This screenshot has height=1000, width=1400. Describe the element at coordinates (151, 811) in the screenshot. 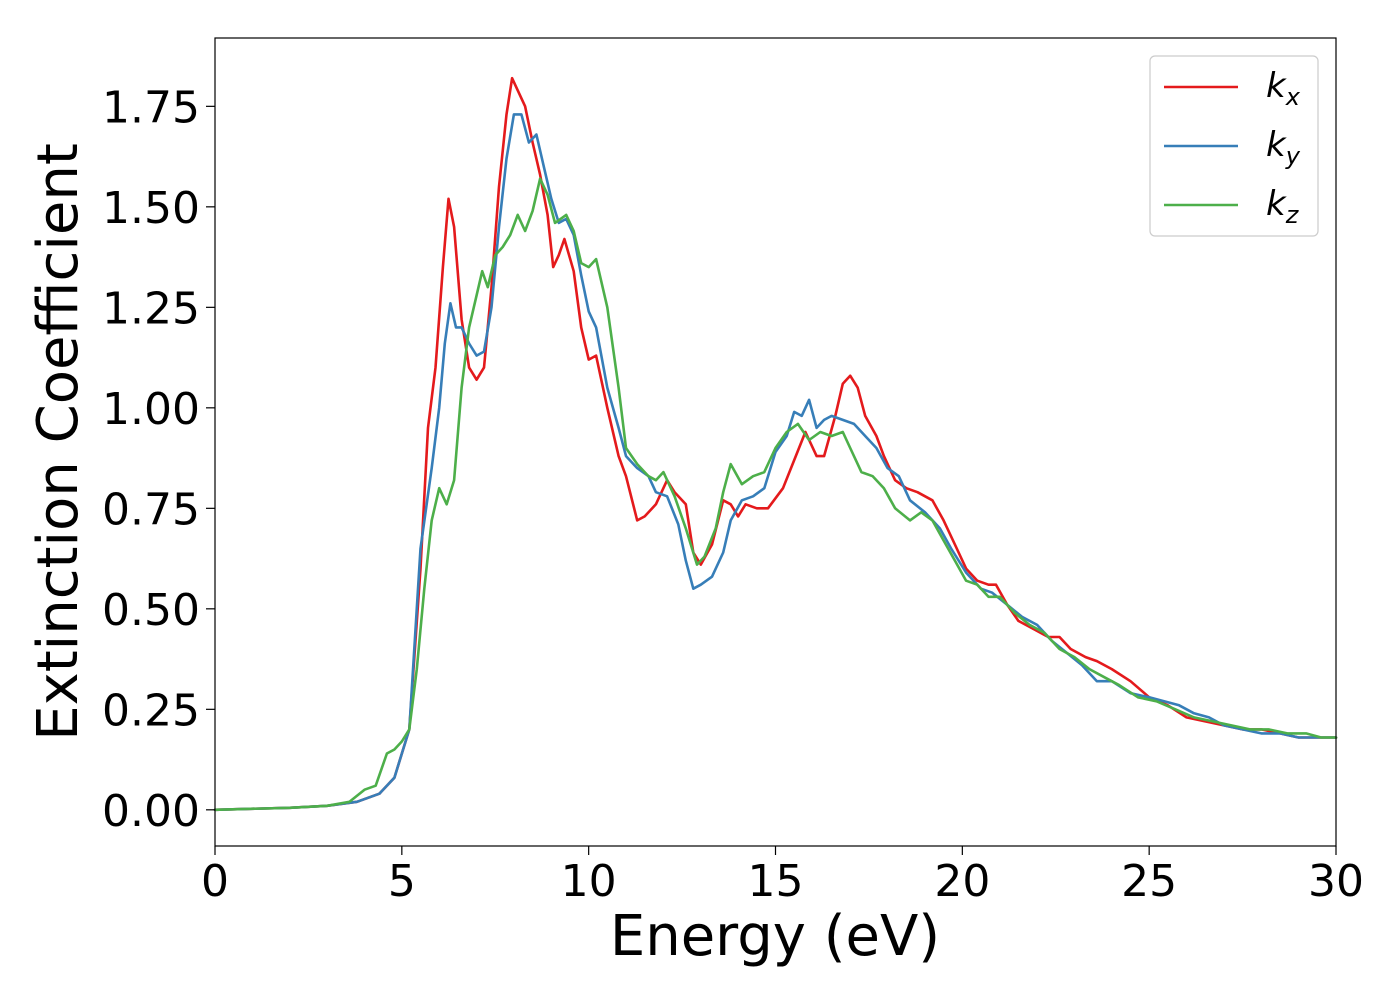

I see `y-tick-label: 0.00` at that location.